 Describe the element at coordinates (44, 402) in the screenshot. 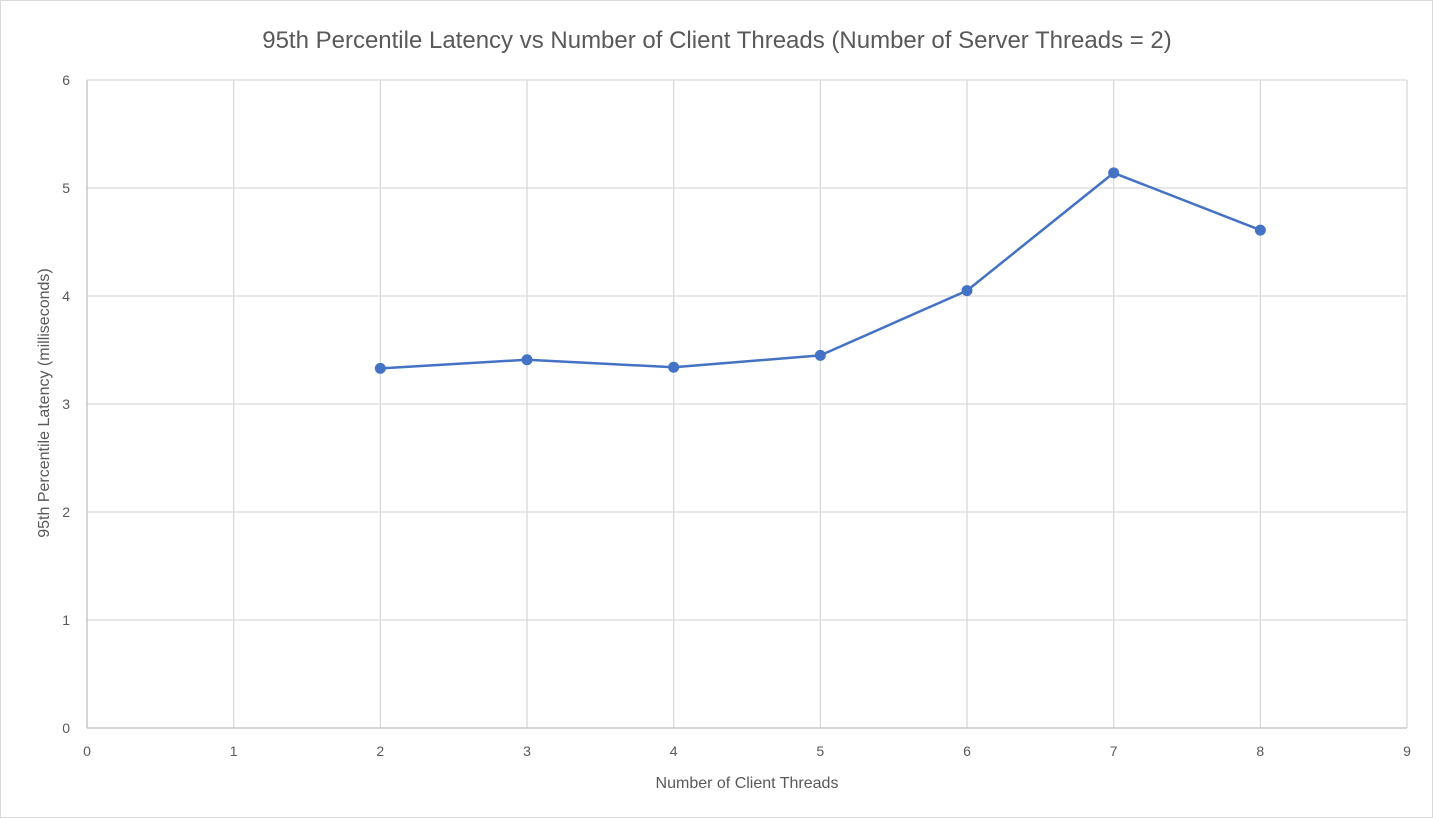

I see `y-axis-title: 95th Percentile Latency (milliseconds)` at that location.